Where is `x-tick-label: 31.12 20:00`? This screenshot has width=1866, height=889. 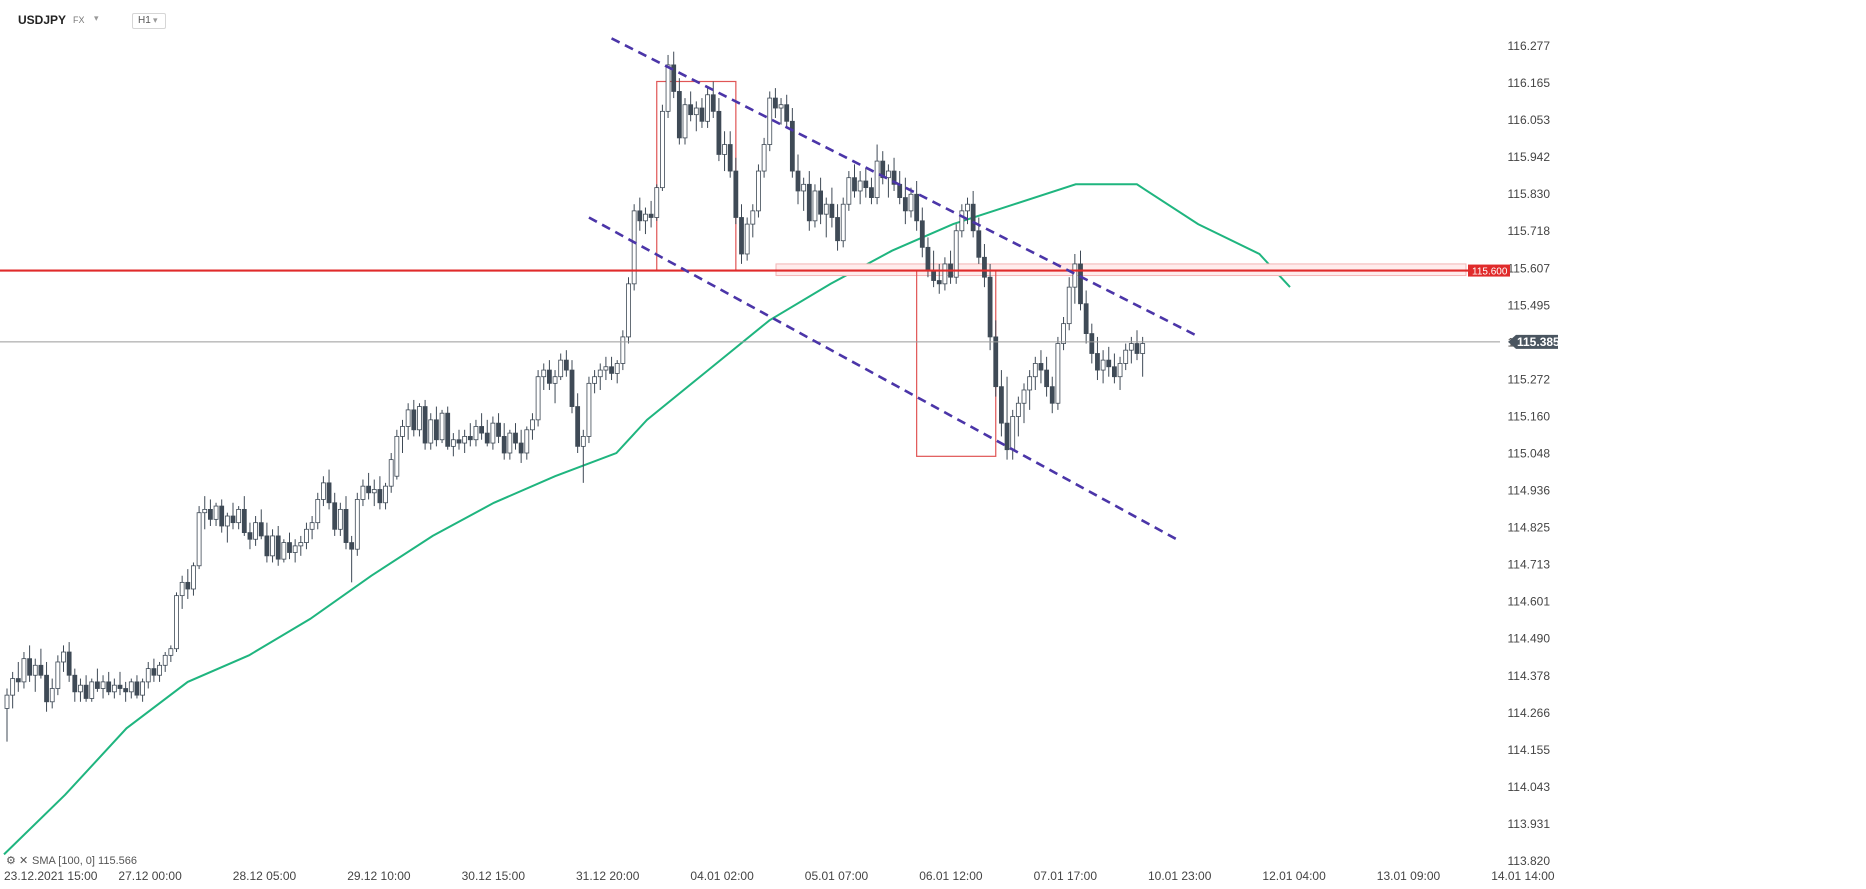 x-tick-label: 31.12 20:00 is located at coordinates (608, 876).